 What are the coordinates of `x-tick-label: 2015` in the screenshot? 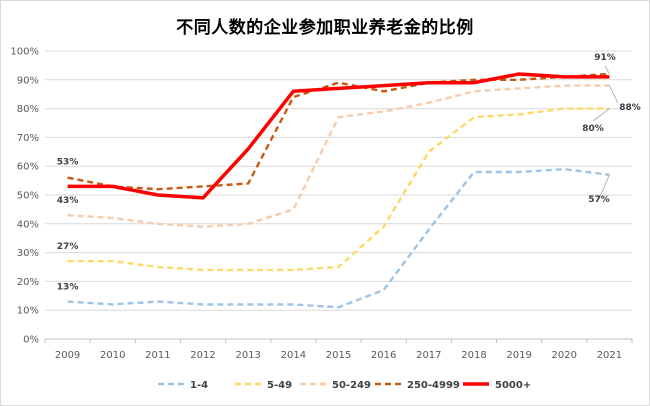 It's located at (338, 355).